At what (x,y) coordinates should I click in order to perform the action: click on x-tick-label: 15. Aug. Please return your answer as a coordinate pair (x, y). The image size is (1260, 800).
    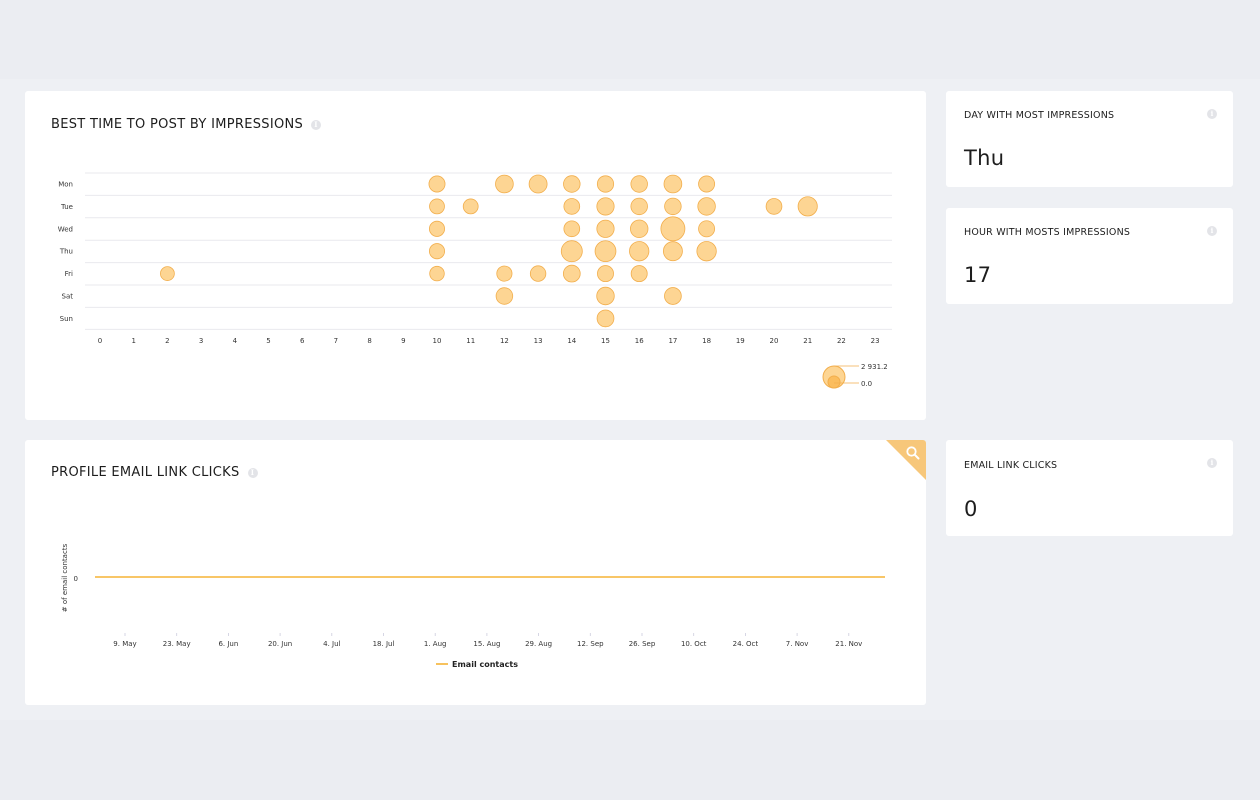
    Looking at the image, I should click on (486, 644).